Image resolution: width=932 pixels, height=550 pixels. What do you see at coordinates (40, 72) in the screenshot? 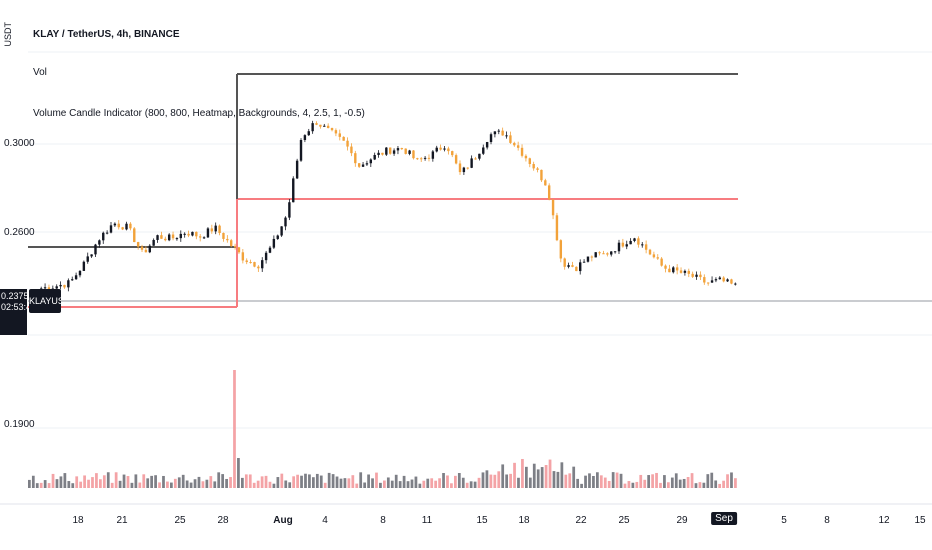
I see `volume-legend: Vol` at bounding box center [40, 72].